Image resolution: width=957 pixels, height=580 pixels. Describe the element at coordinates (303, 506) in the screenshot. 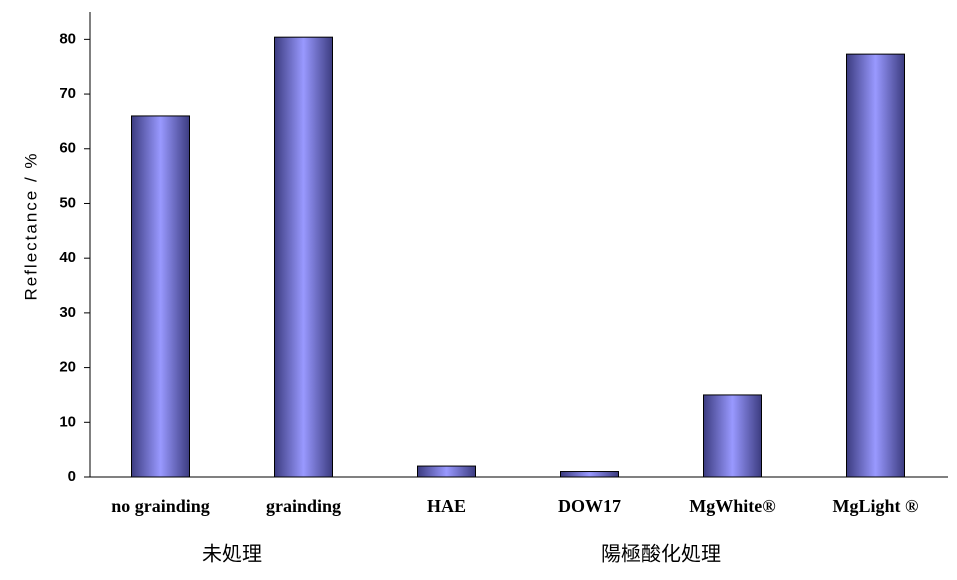

I see `x-tick-label: grainding` at that location.